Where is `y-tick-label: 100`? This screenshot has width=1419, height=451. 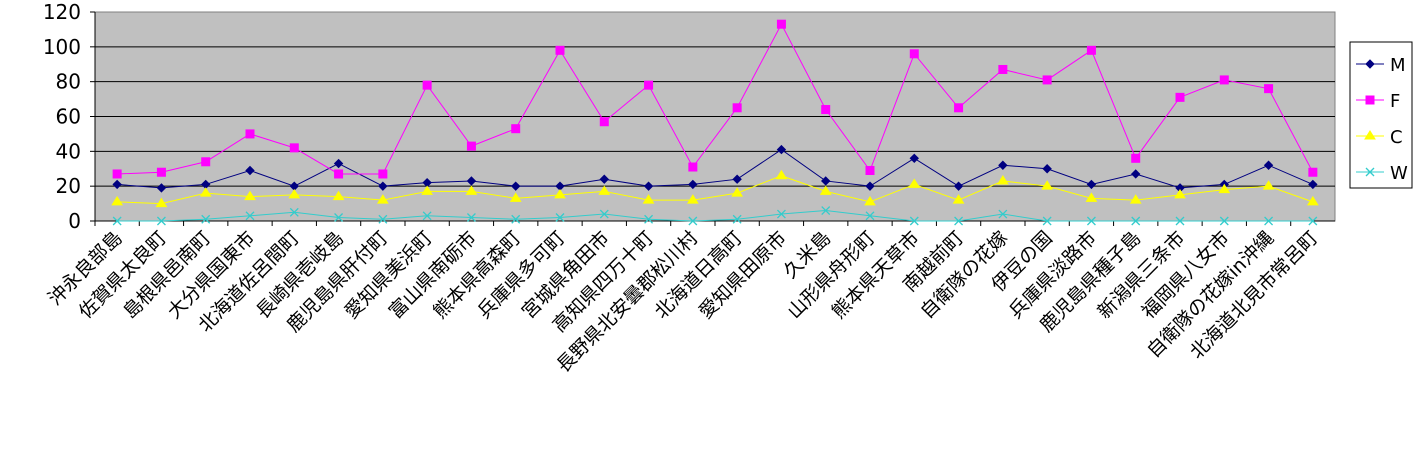 y-tick-label: 100 is located at coordinates (62, 47).